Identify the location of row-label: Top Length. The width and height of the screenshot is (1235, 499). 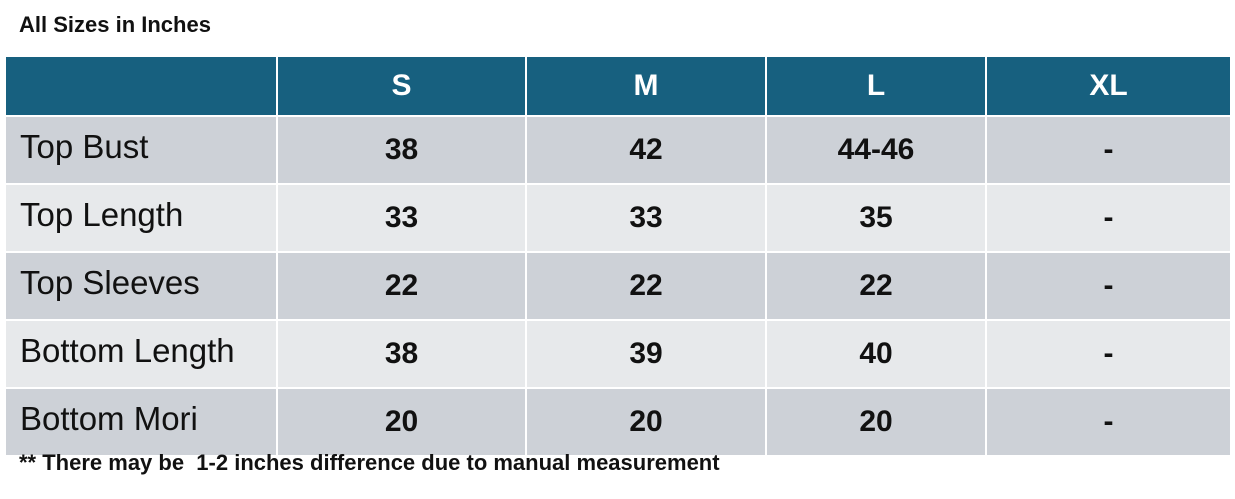
(141, 218).